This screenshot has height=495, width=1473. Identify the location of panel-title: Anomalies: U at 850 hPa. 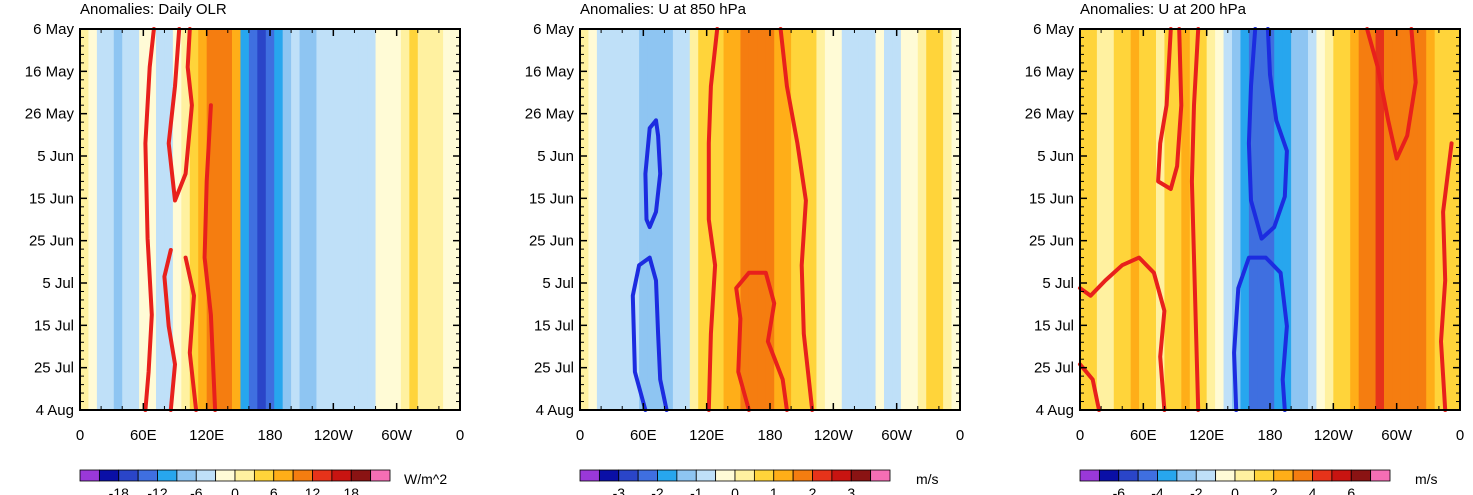
(663, 9).